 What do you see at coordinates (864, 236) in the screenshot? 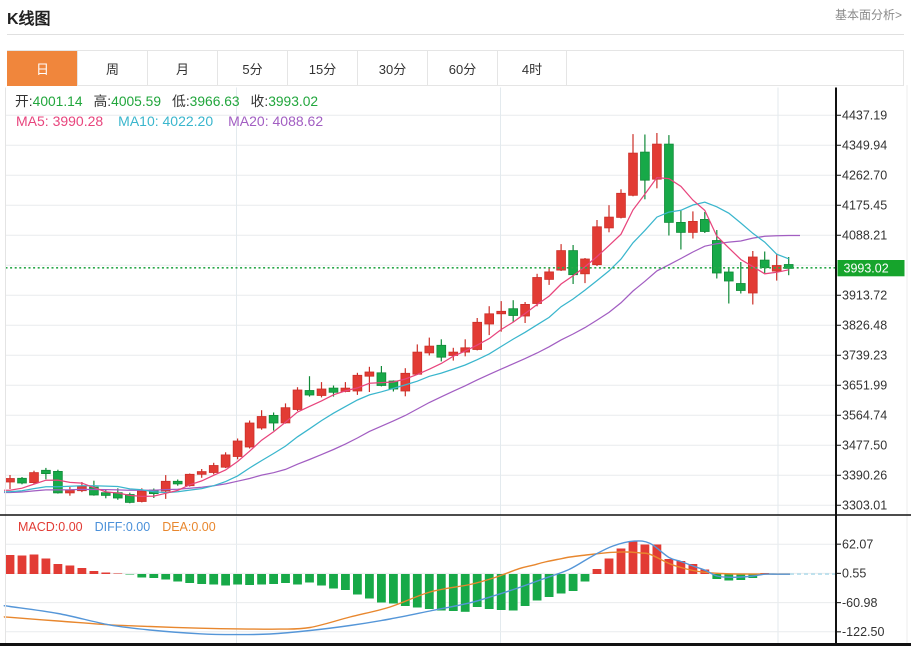
I see `svg-text: 4088.21` at bounding box center [864, 236].